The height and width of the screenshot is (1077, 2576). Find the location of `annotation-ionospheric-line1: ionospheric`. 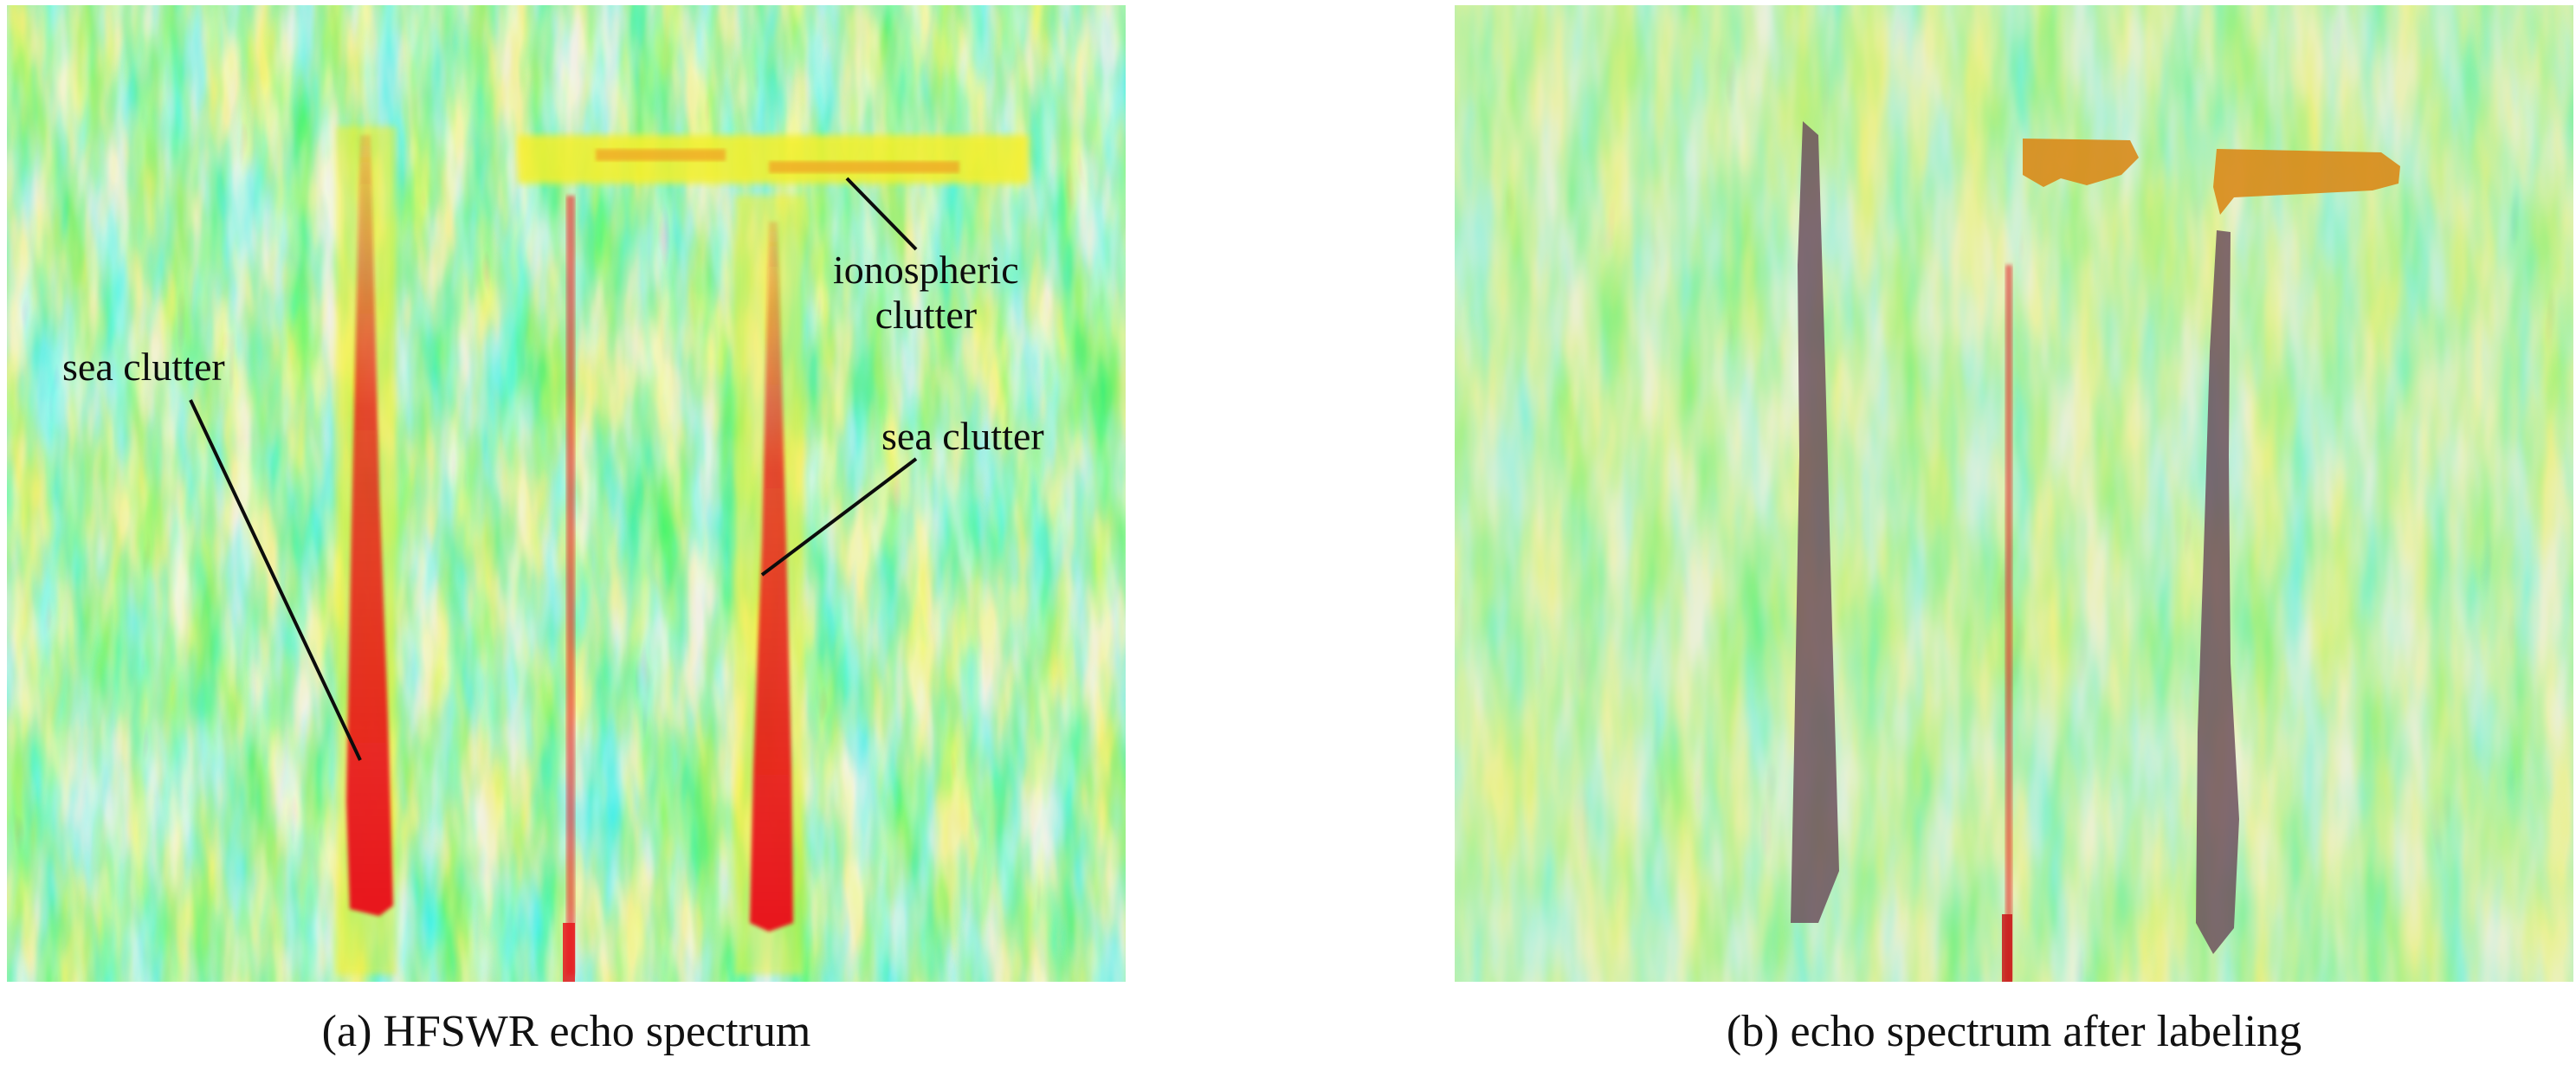

annotation-ionospheric-line1: ionospheric is located at coordinates (926, 270).